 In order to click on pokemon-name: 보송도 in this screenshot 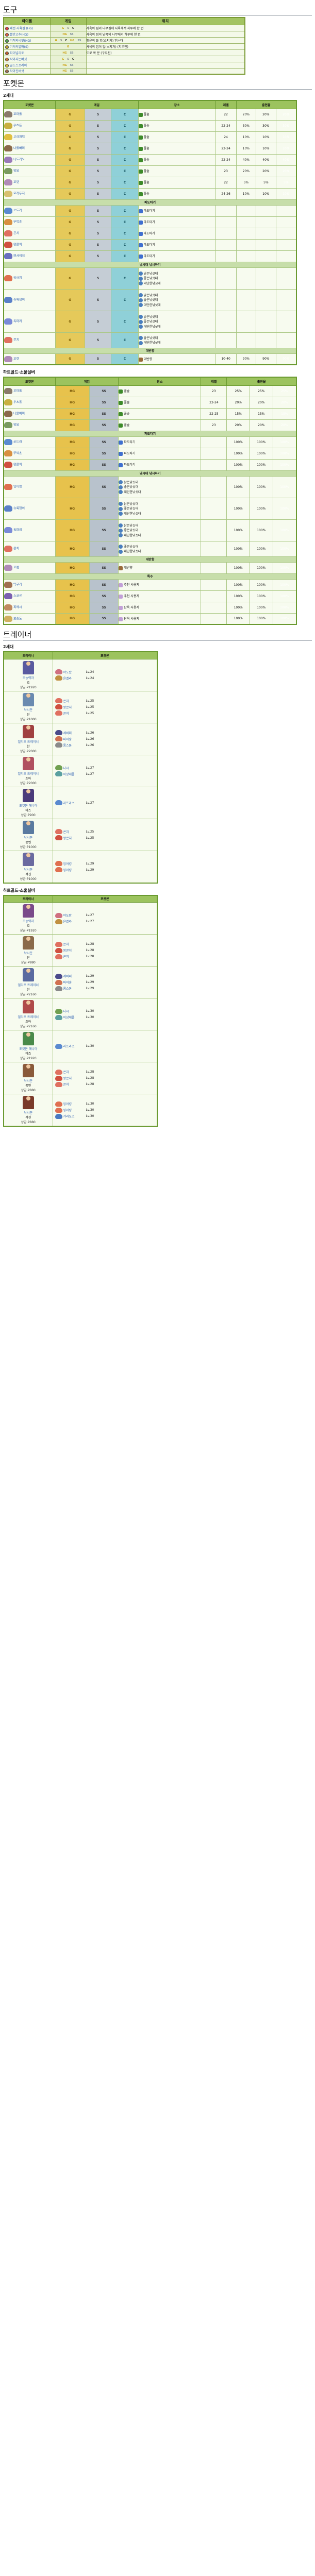, I will do `click(17, 619)`.